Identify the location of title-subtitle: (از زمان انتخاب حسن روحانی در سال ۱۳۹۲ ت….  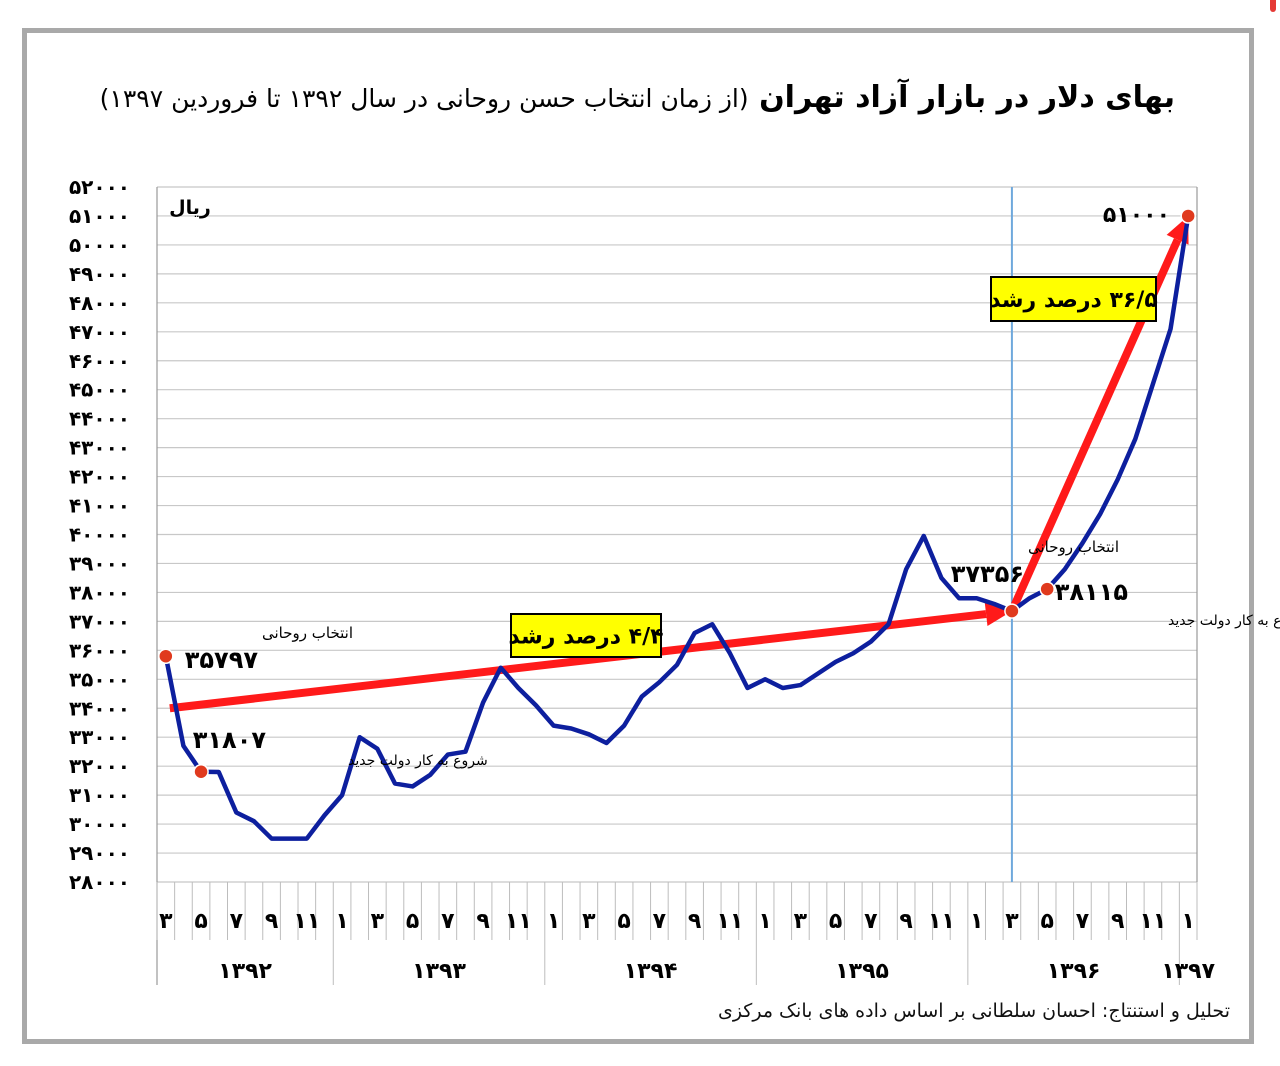
(424, 98).